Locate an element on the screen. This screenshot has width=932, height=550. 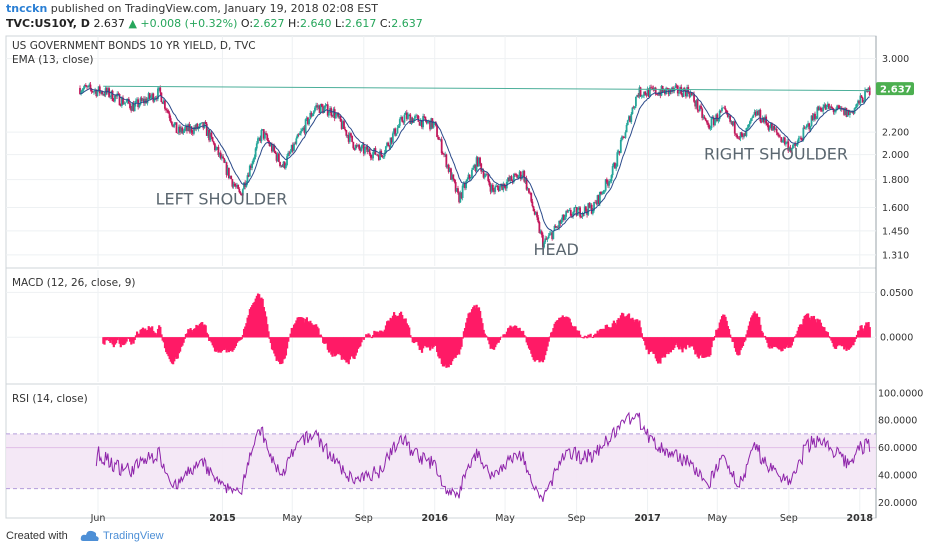
tradingview-link: TradingView is located at coordinates (133, 536).